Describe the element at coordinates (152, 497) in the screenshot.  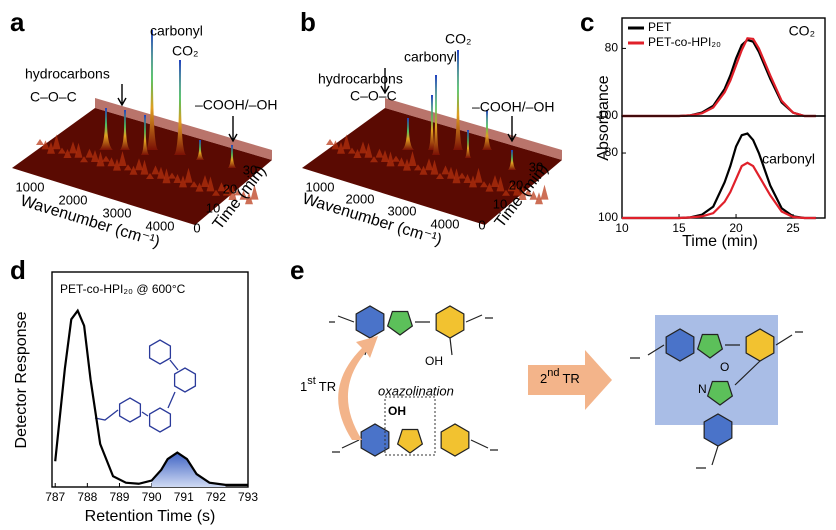
I see `x-tick-label: 790` at that location.